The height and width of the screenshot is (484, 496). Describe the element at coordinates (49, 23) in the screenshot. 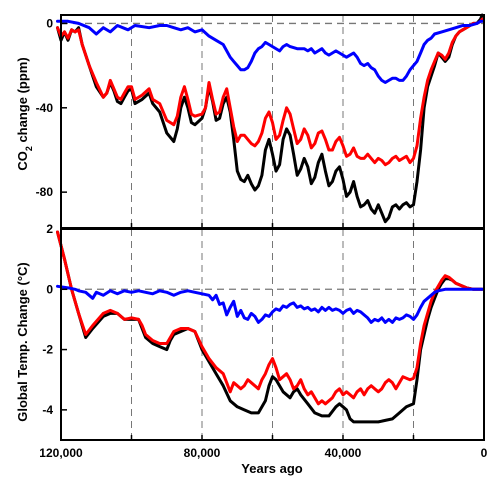

I see `co2-ytick-label: 0` at that location.